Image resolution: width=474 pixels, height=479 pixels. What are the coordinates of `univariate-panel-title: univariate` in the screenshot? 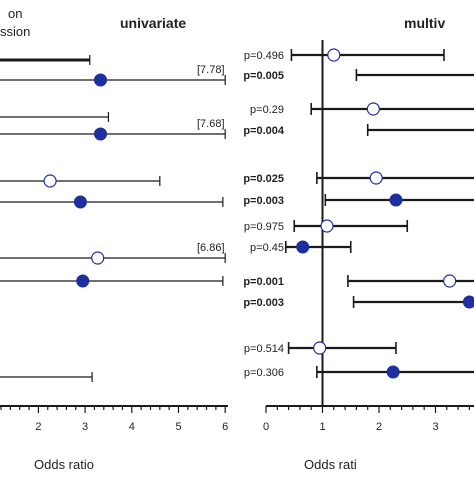 It's located at (153, 23).